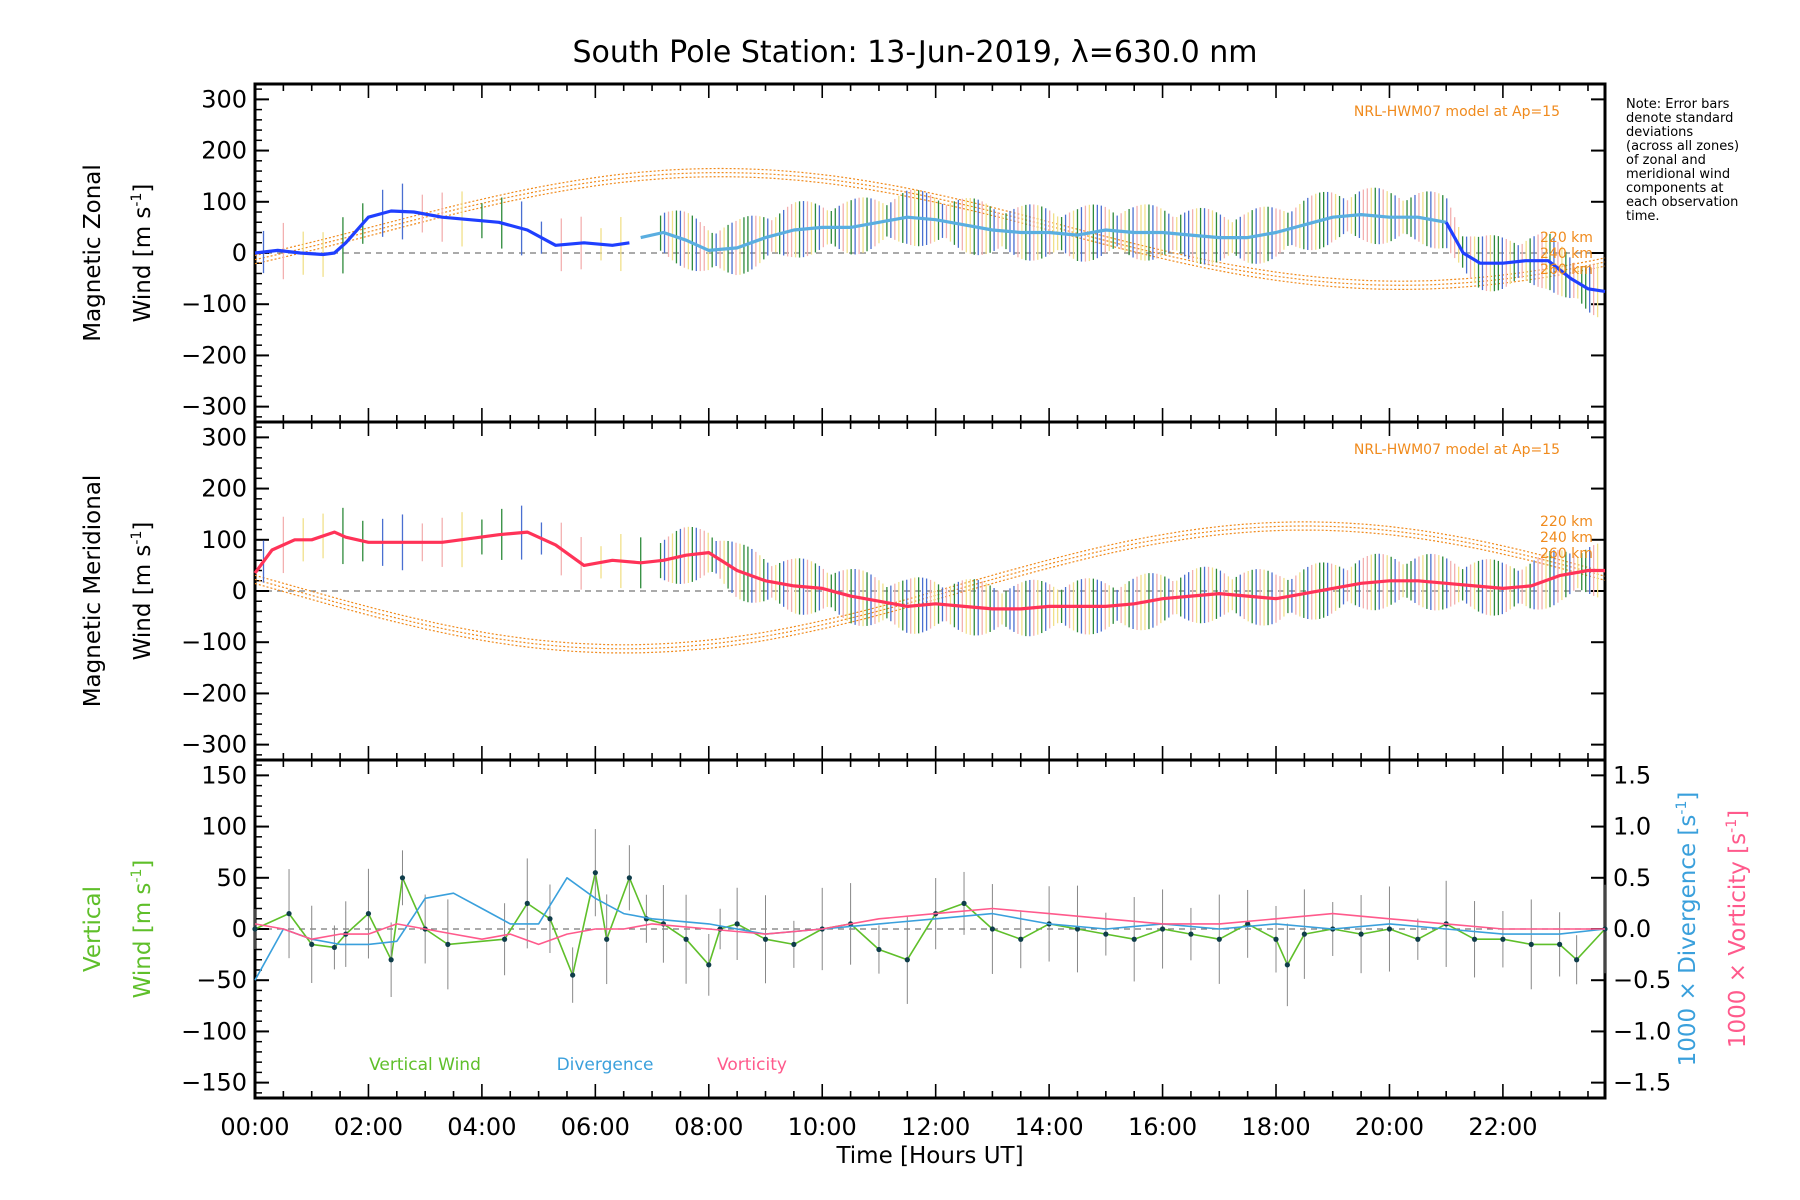  What do you see at coordinates (224, 99) in the screenshot?
I see `y-tick-label: 300` at bounding box center [224, 99].